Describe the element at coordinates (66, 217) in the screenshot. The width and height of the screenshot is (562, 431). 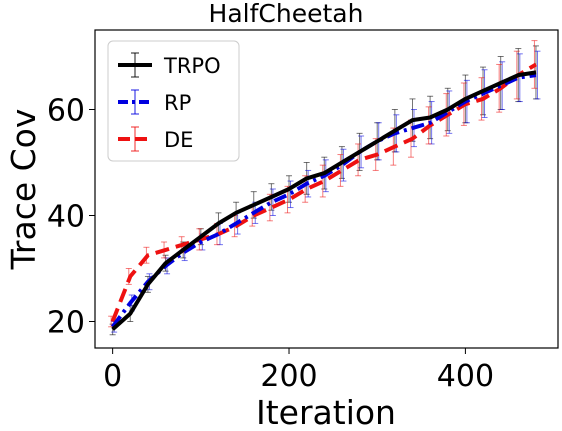
I see `y-tick-label: 40` at that location.